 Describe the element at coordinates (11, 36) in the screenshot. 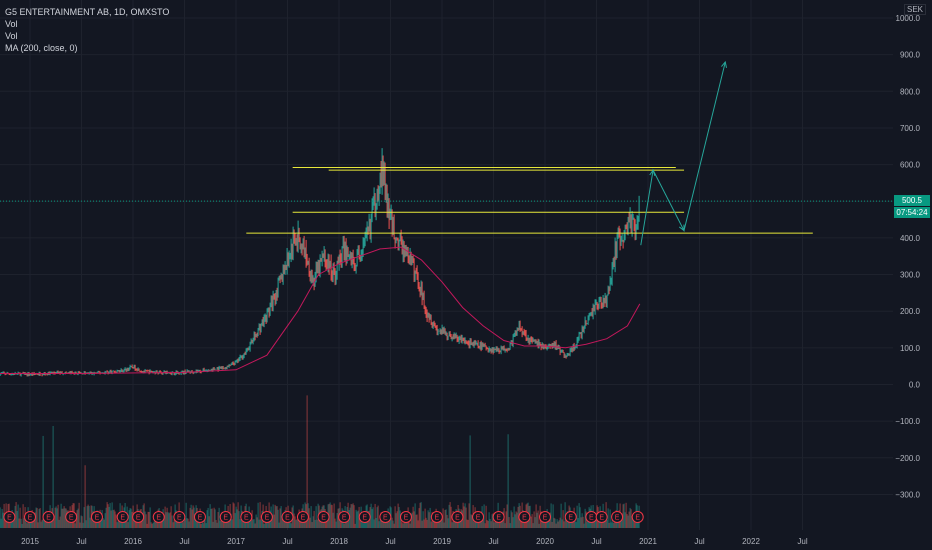

I see `legend-volume-2: Vol` at that location.